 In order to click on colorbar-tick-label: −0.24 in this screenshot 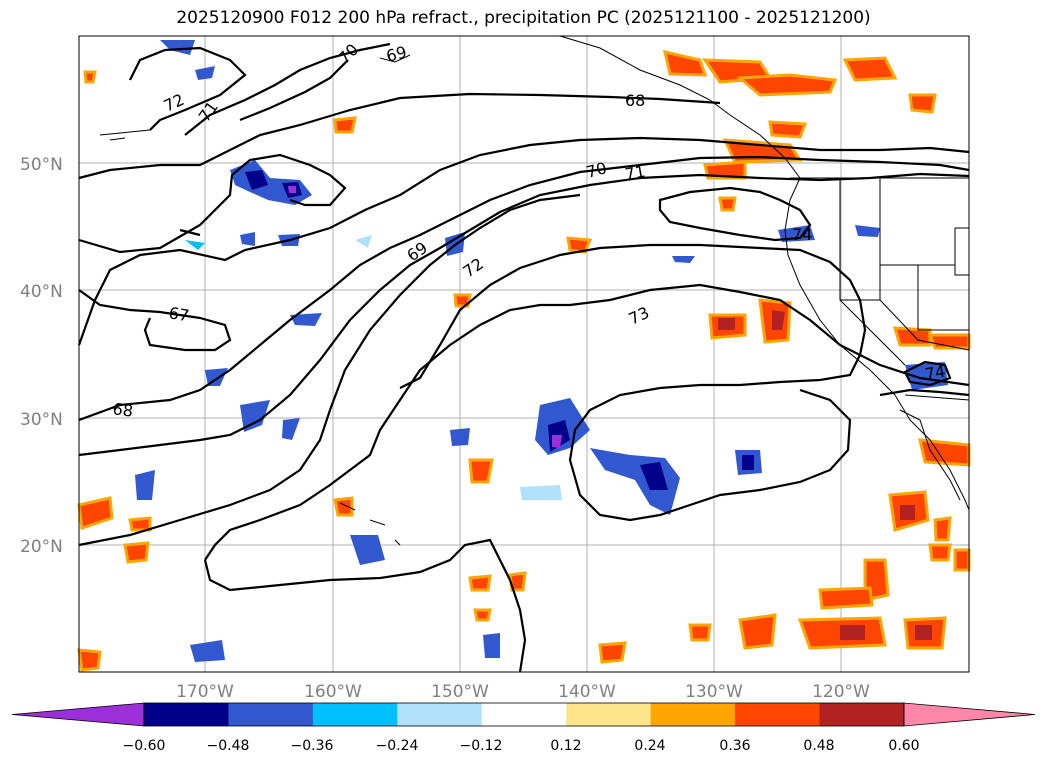, I will do `click(397, 746)`.